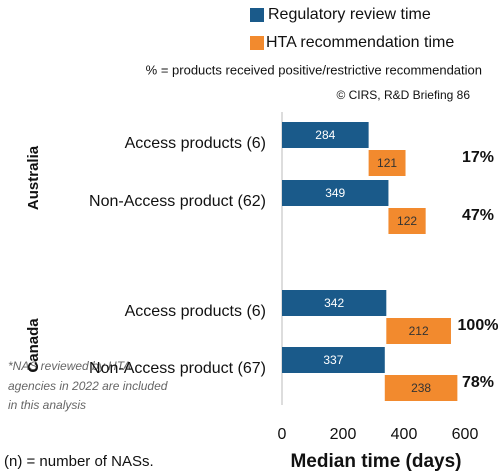  I want to click on x-tick-label: 0, so click(282, 434).